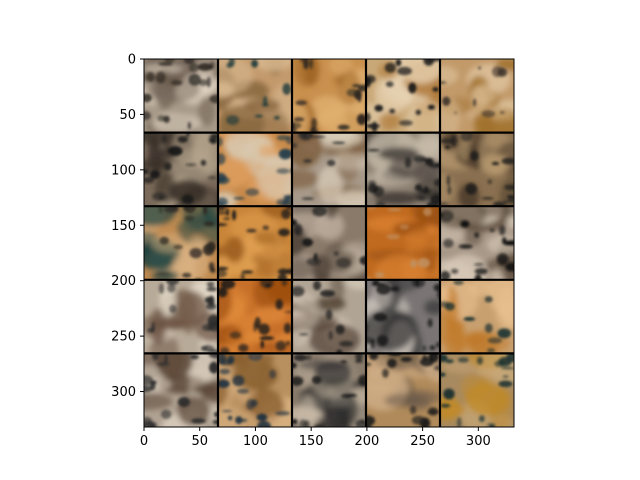 This screenshot has width=640, height=480. Describe the element at coordinates (144, 441) in the screenshot. I see `x-tick-label: 0` at that location.